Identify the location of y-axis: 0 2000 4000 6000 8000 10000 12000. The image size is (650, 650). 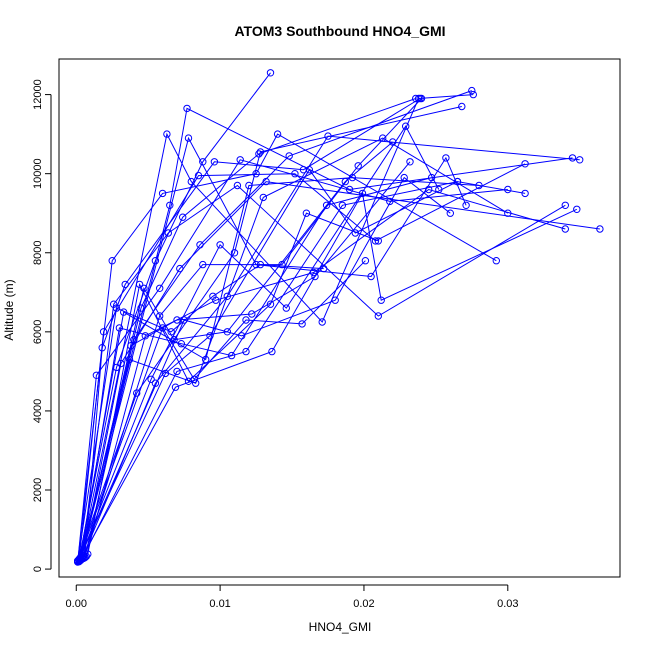
(42, 325).